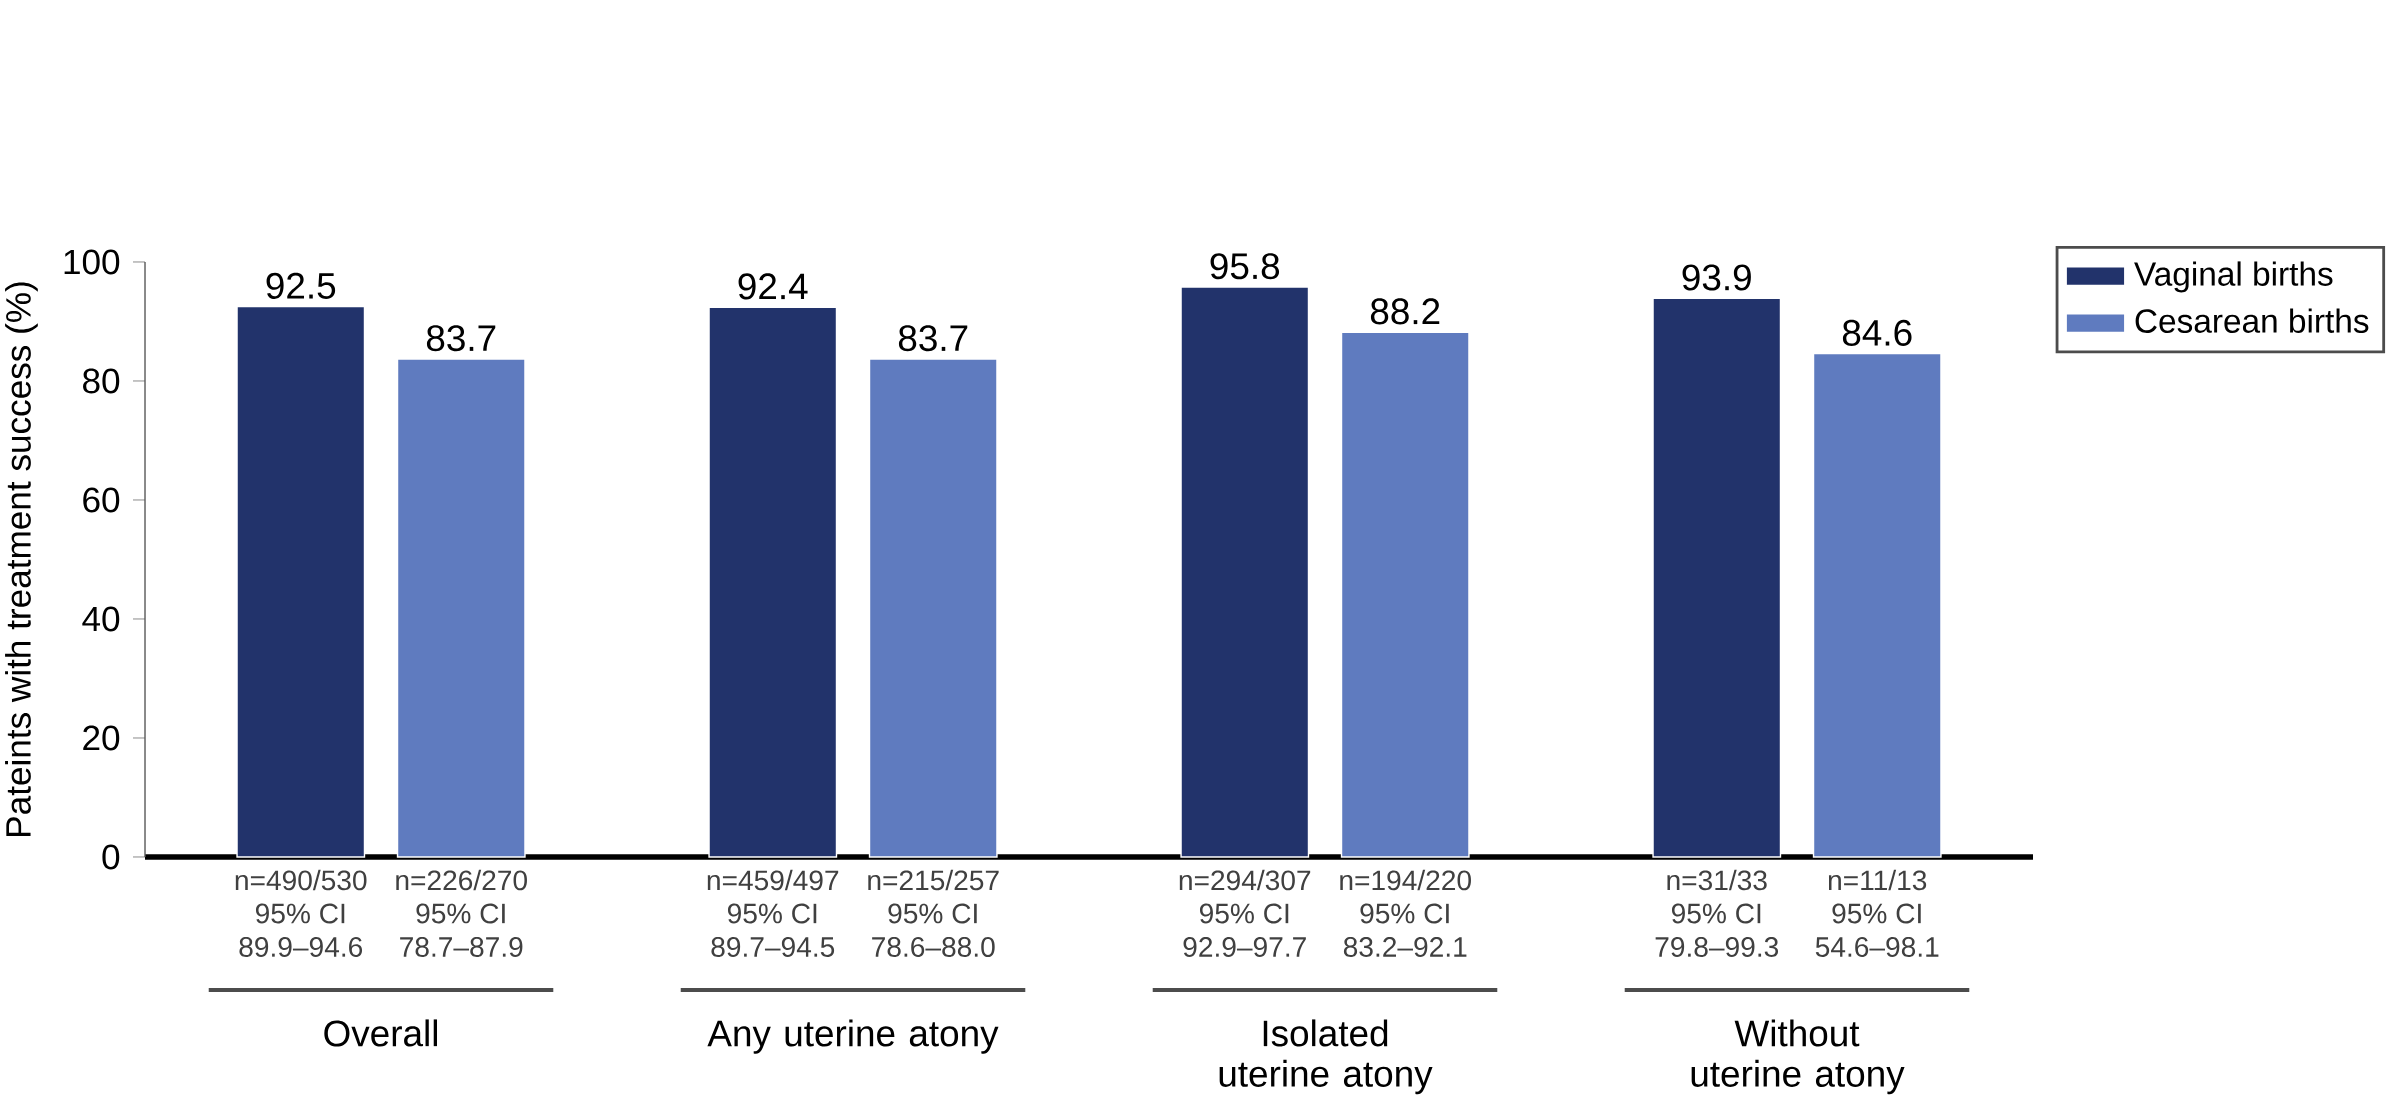 This screenshot has height=1112, width=2402. Describe the element at coordinates (111, 857) in the screenshot. I see `y-tick-label: 0` at that location.